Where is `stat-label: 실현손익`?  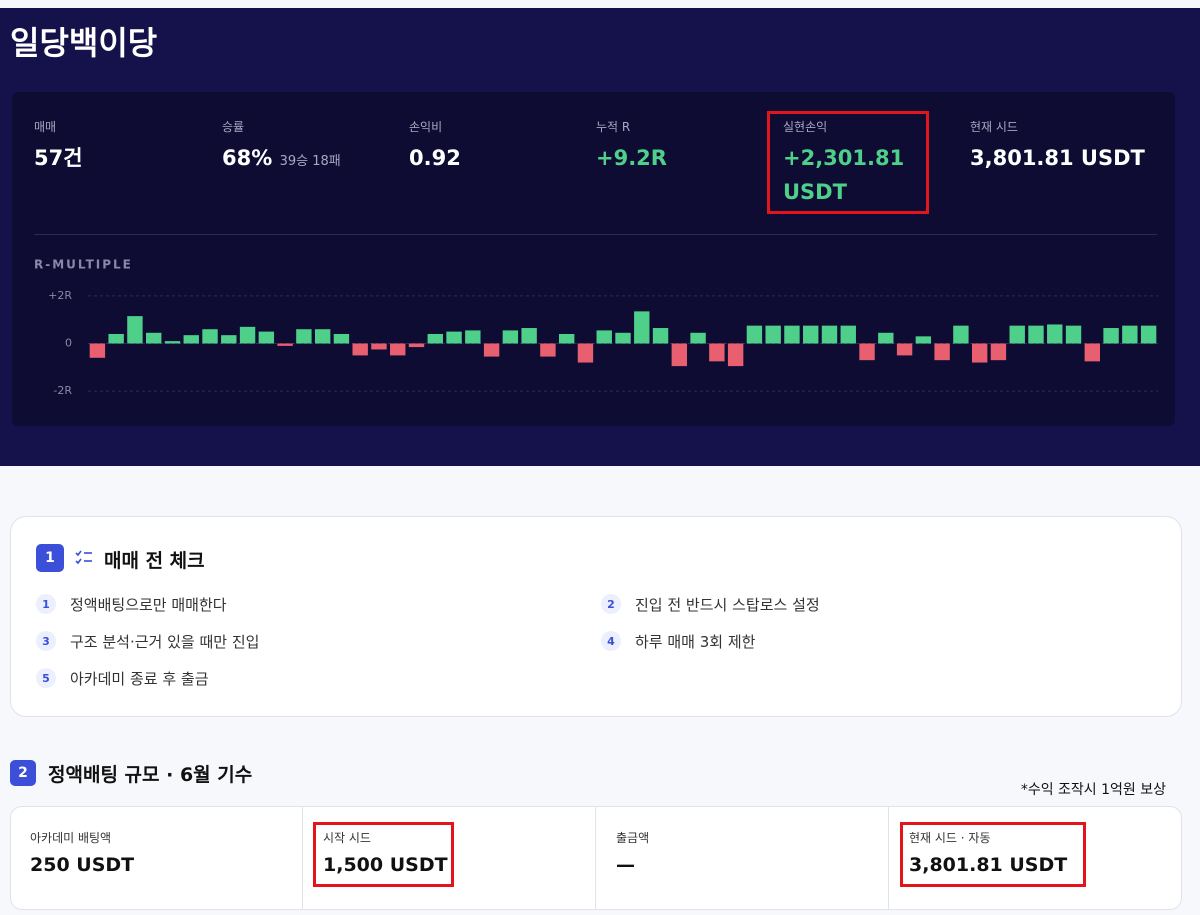 stat-label: 실현손익 is located at coordinates (805, 127).